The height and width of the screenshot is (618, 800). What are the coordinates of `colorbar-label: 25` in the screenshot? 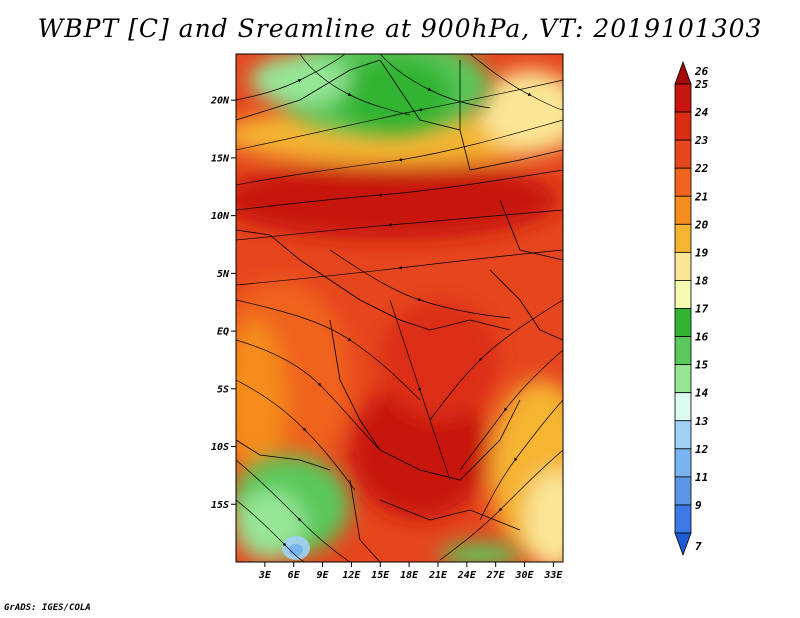 It's located at (701, 84).